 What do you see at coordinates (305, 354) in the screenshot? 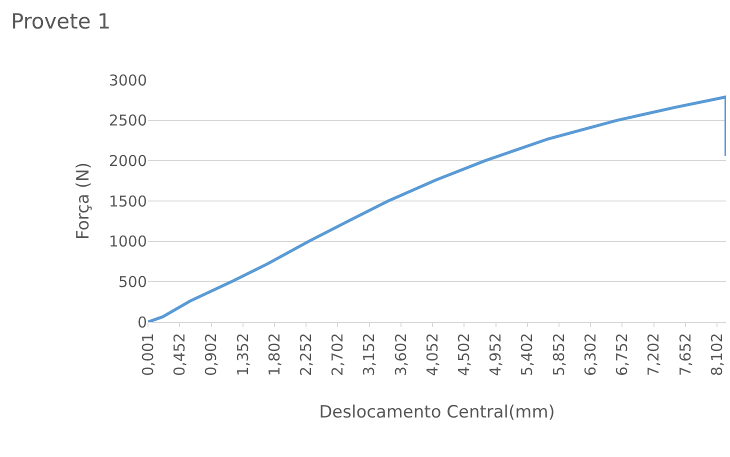
I see `x-tick-label: 2,252` at bounding box center [305, 354].